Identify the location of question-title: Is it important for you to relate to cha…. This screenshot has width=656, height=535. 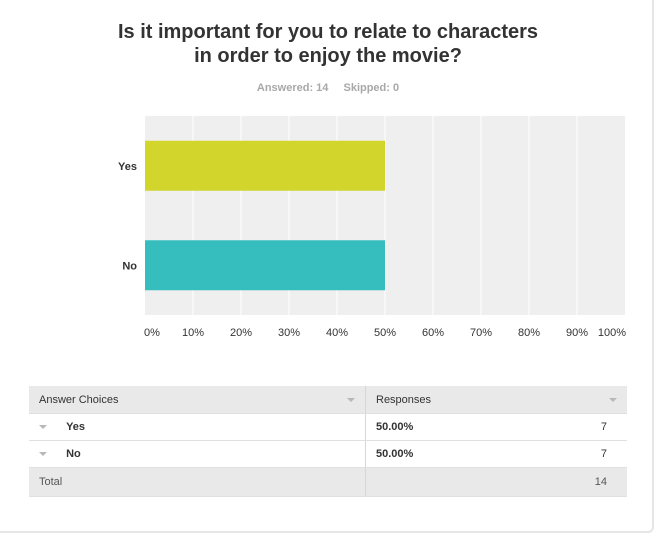
(328, 44).